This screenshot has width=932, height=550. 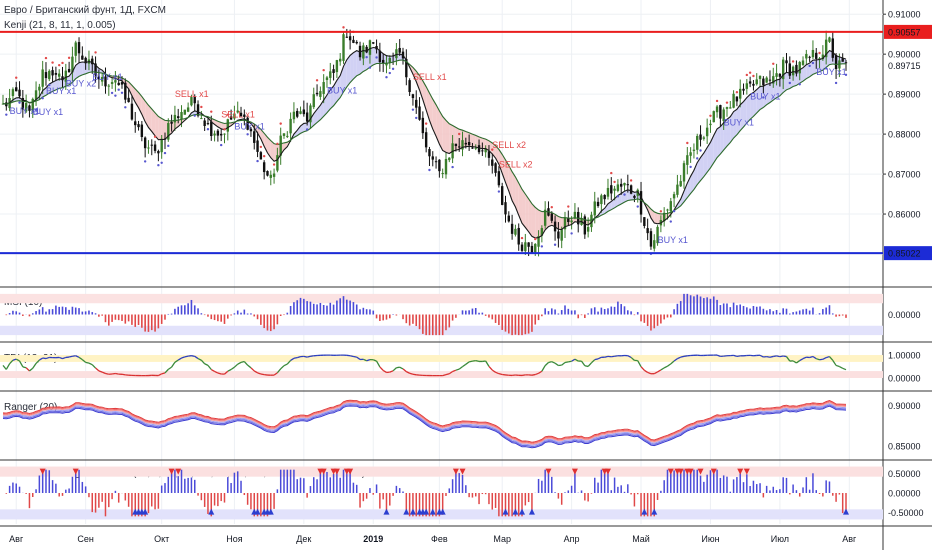 What do you see at coordinates (424, 424) in the screenshot?
I see `ranger-pane: Ranger (20)` at bounding box center [424, 424].